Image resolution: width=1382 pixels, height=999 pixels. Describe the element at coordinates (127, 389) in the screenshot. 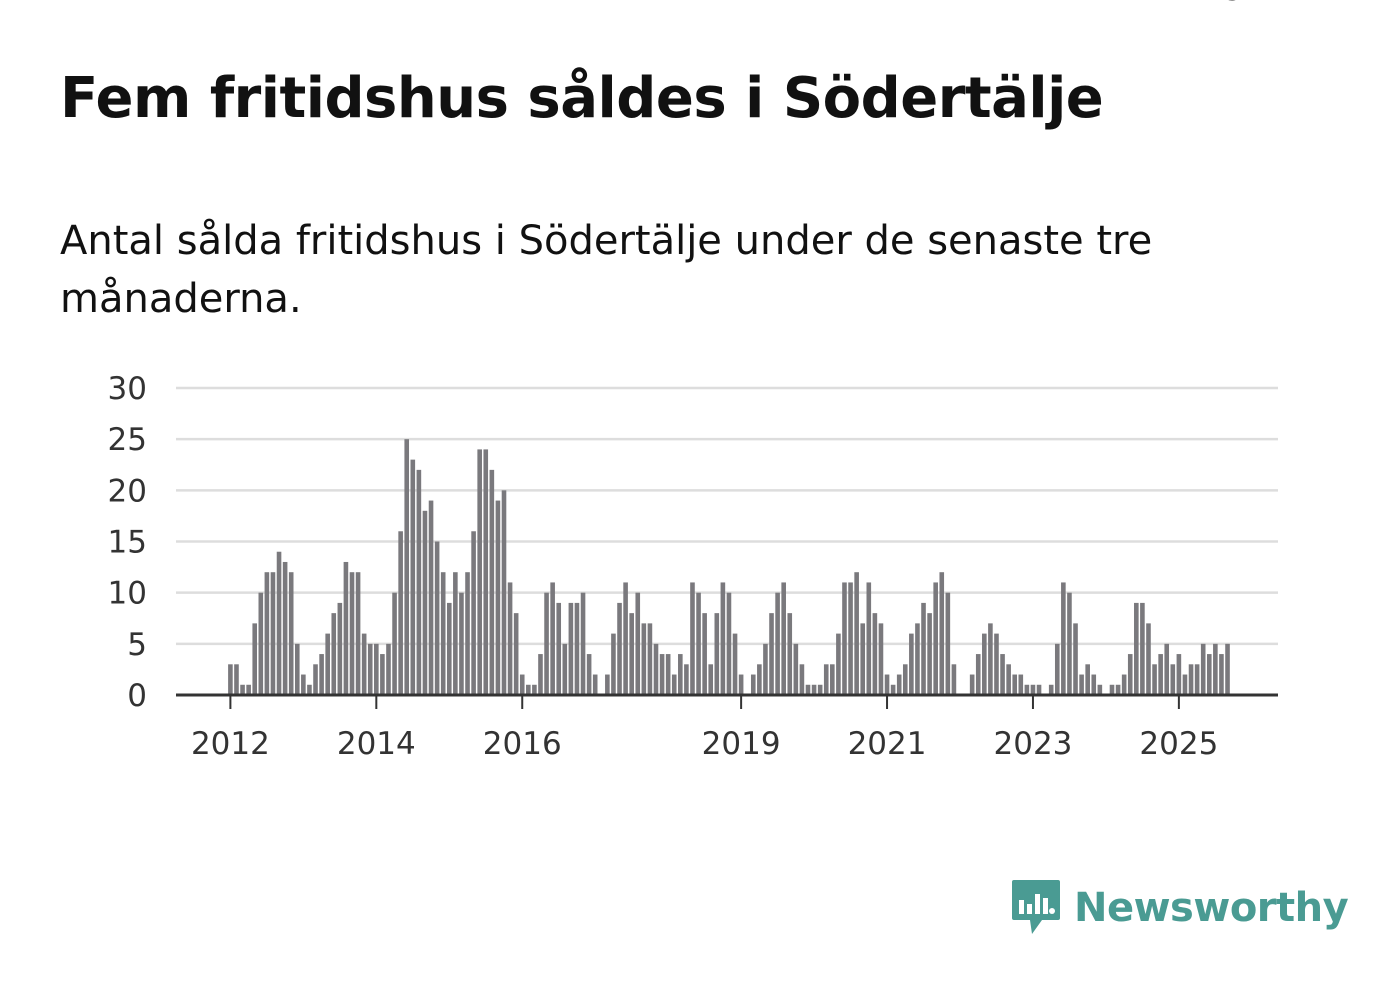

I see `y-tick-label: 30` at that location.